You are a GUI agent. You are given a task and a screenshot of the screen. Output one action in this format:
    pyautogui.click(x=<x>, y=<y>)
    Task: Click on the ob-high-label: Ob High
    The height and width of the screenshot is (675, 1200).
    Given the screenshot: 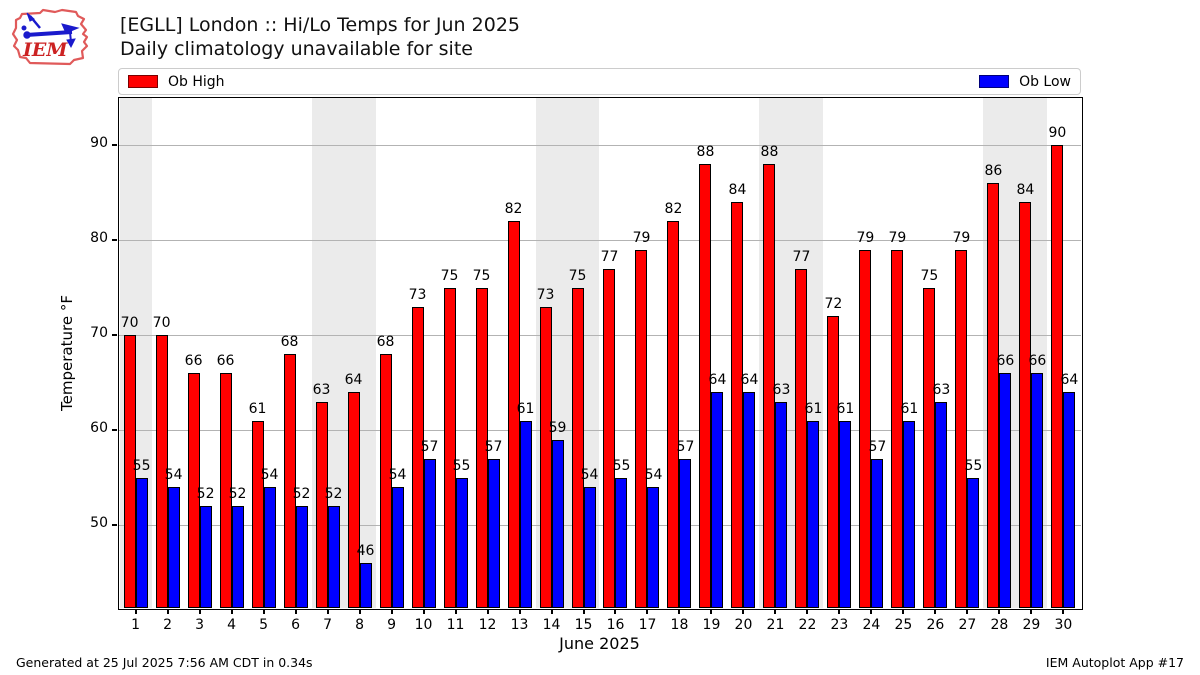 What is the action you would take?
    pyautogui.click(x=196, y=81)
    